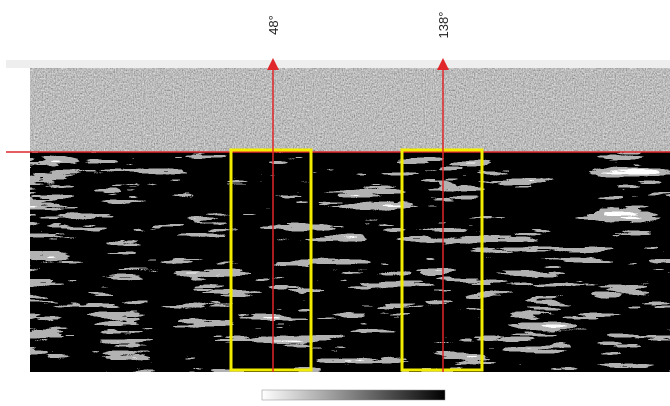 The height and width of the screenshot is (406, 670). What do you see at coordinates (353, 395) in the screenshot?
I see `colorbar` at bounding box center [353, 395].